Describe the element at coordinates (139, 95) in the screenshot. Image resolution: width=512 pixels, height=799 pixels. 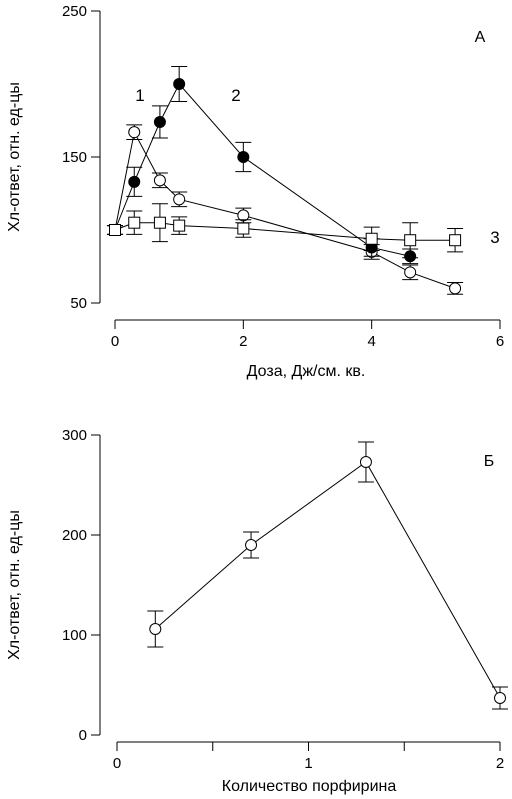
I see `series-label-1: 1` at that location.